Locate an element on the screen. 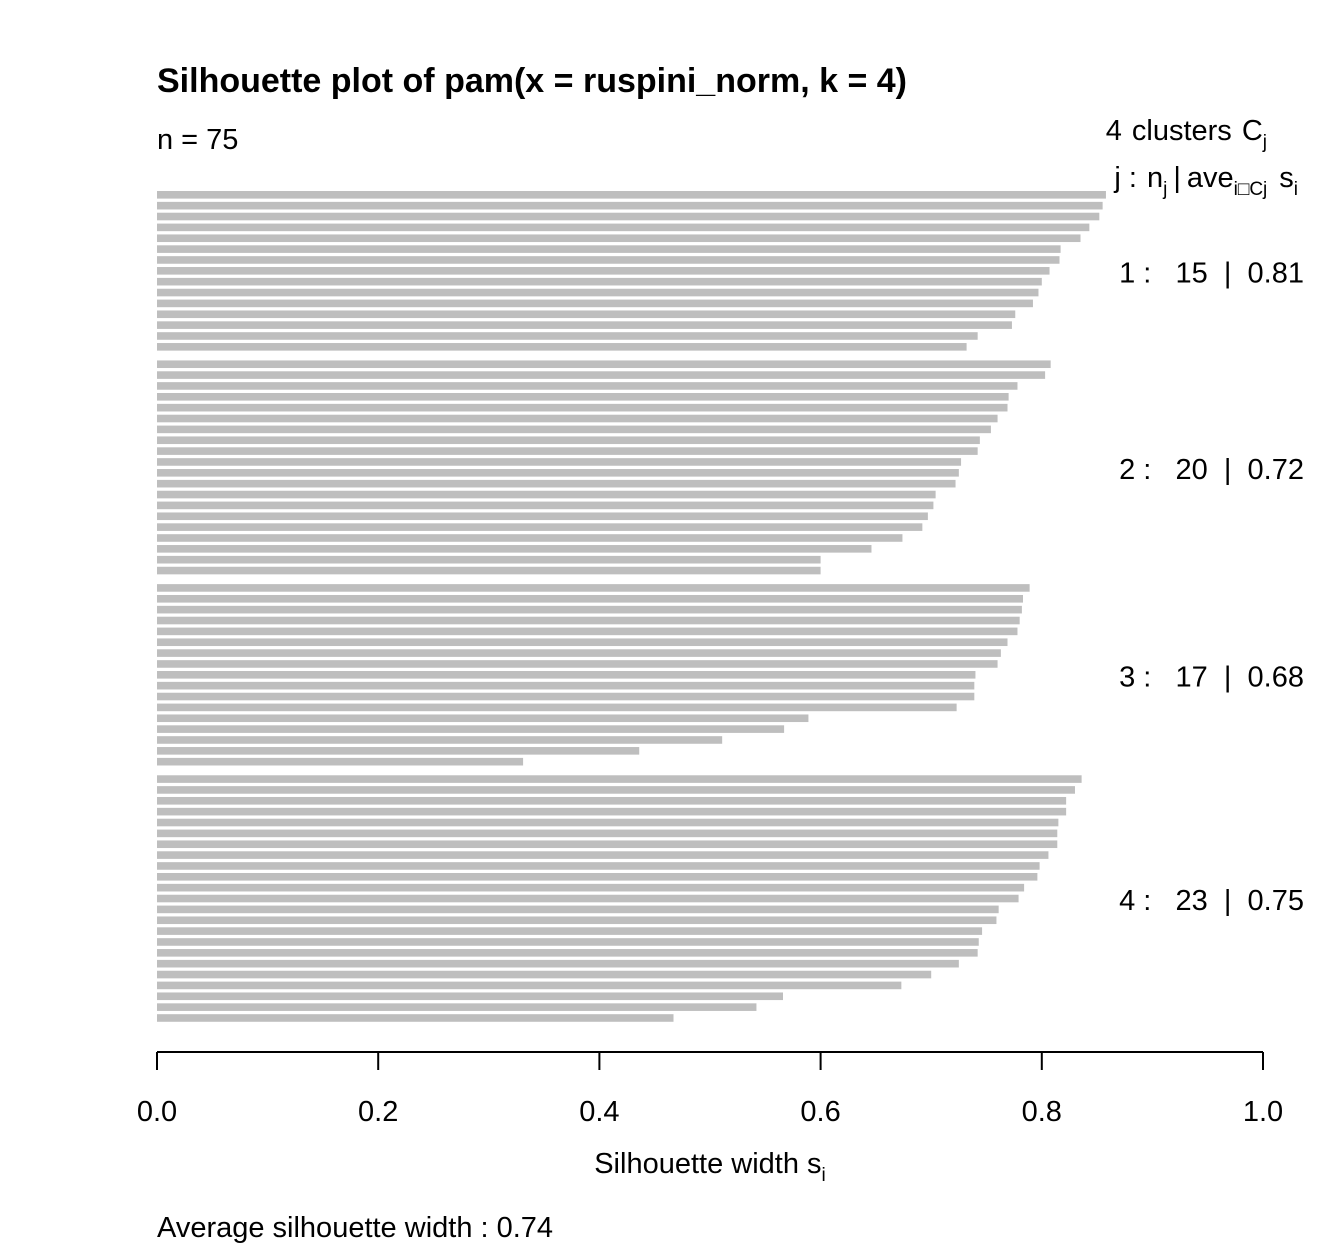  average-silhouette-label: Average silhouette width : 0.74 is located at coordinates (355, 1228).